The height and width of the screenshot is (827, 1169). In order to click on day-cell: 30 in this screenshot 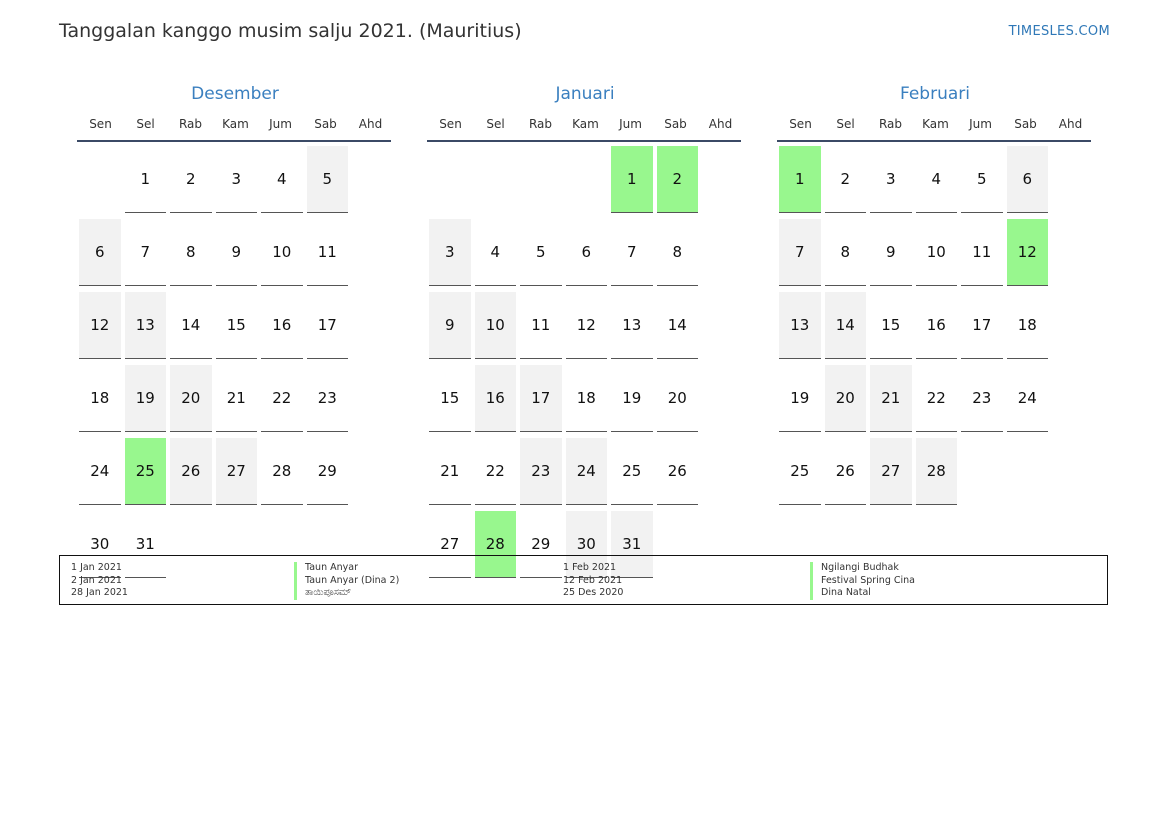, I will do `click(586, 544)`.